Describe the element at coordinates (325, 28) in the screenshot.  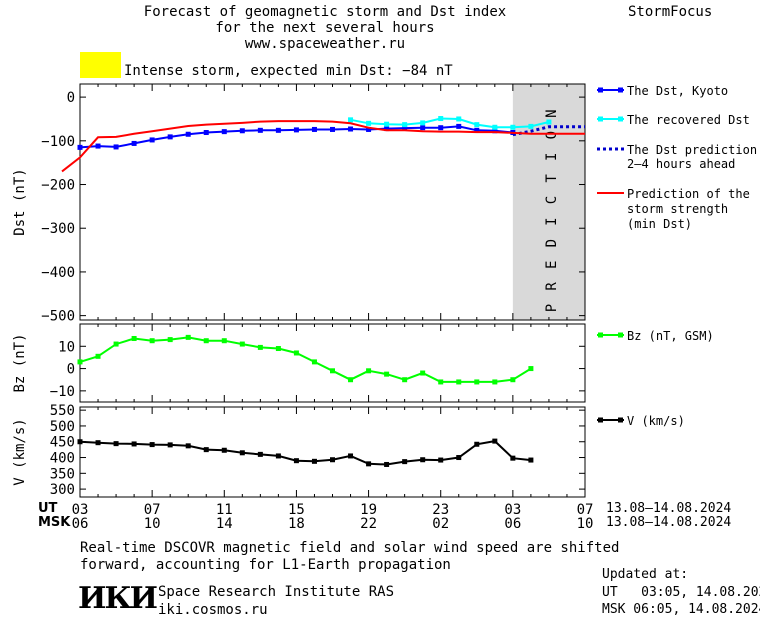
I see `chart-subtitle: for the next several hours` at that location.